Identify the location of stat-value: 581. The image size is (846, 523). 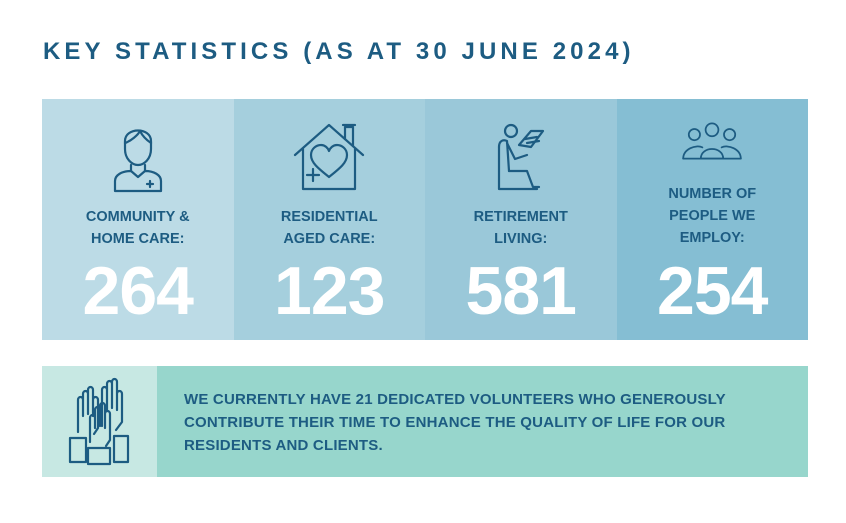
(521, 291).